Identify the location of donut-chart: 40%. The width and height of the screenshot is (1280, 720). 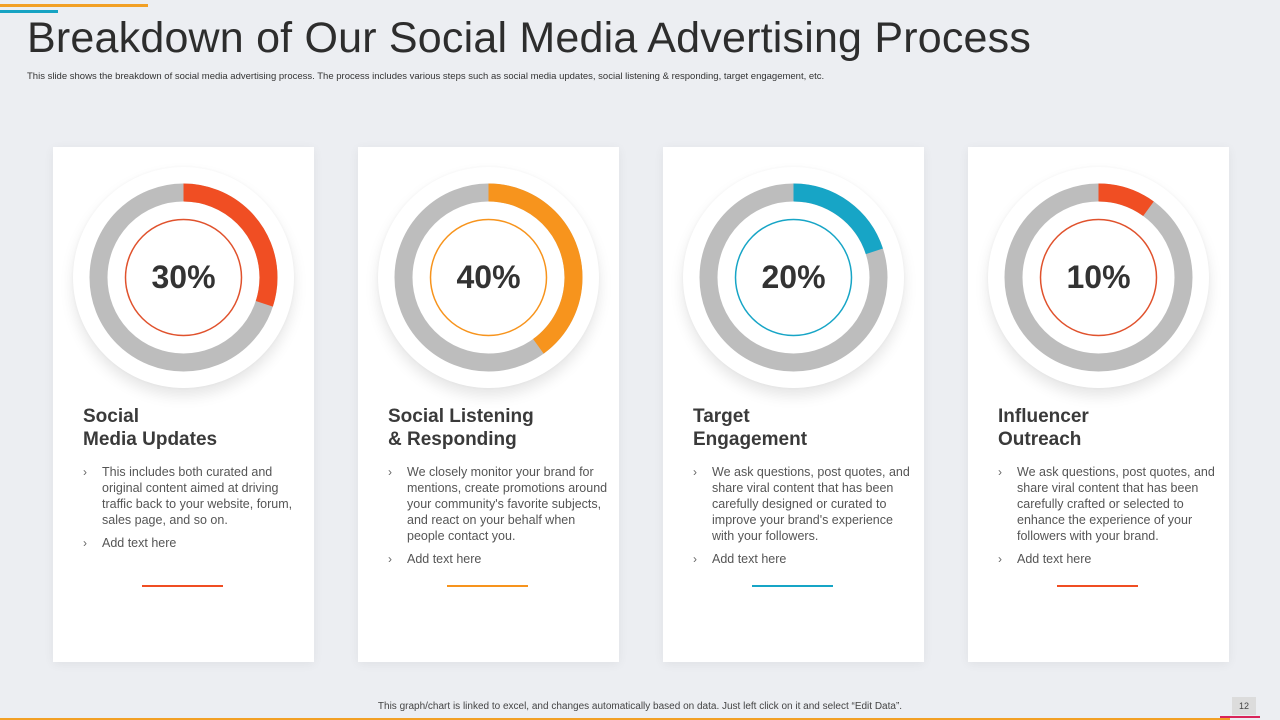
(488, 277).